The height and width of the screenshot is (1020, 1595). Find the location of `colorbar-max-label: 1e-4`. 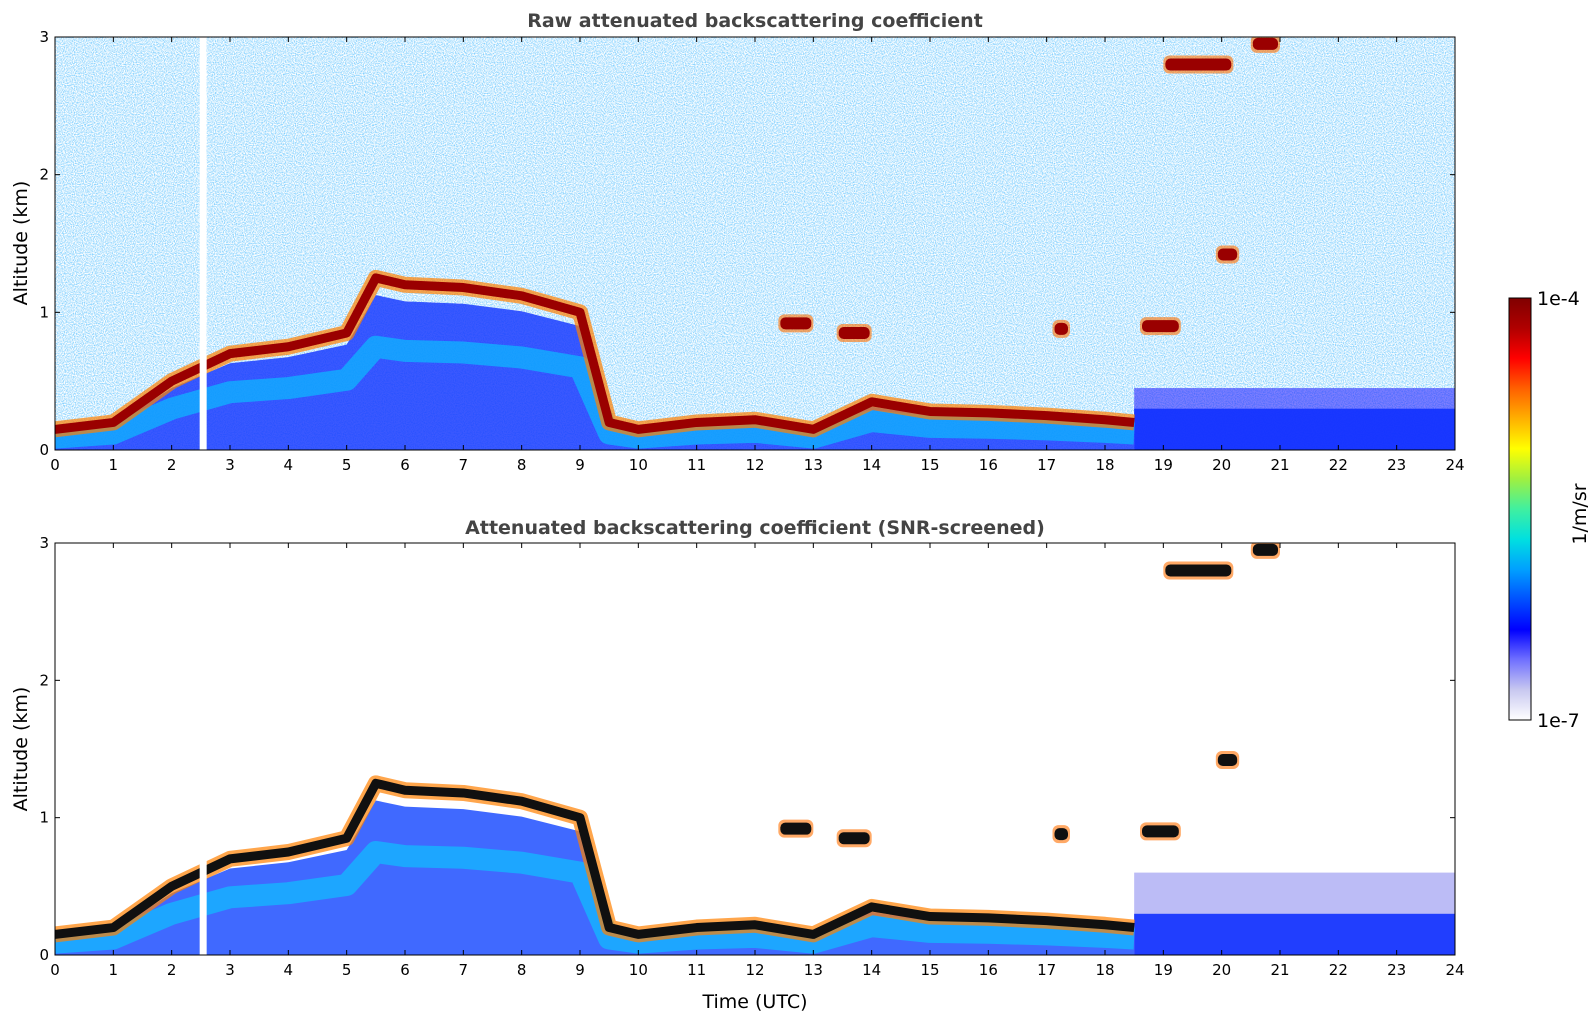

colorbar-max-label: 1e-4 is located at coordinates (1558, 299).